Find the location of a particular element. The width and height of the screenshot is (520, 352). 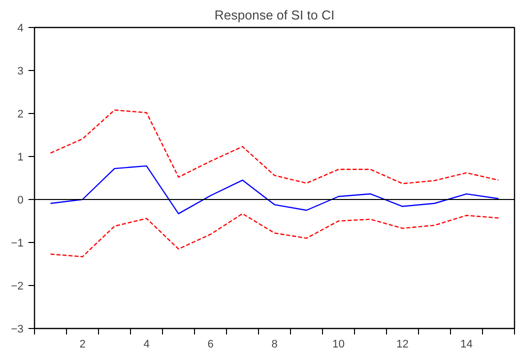

y-tick-label: 3 is located at coordinates (20, 72).